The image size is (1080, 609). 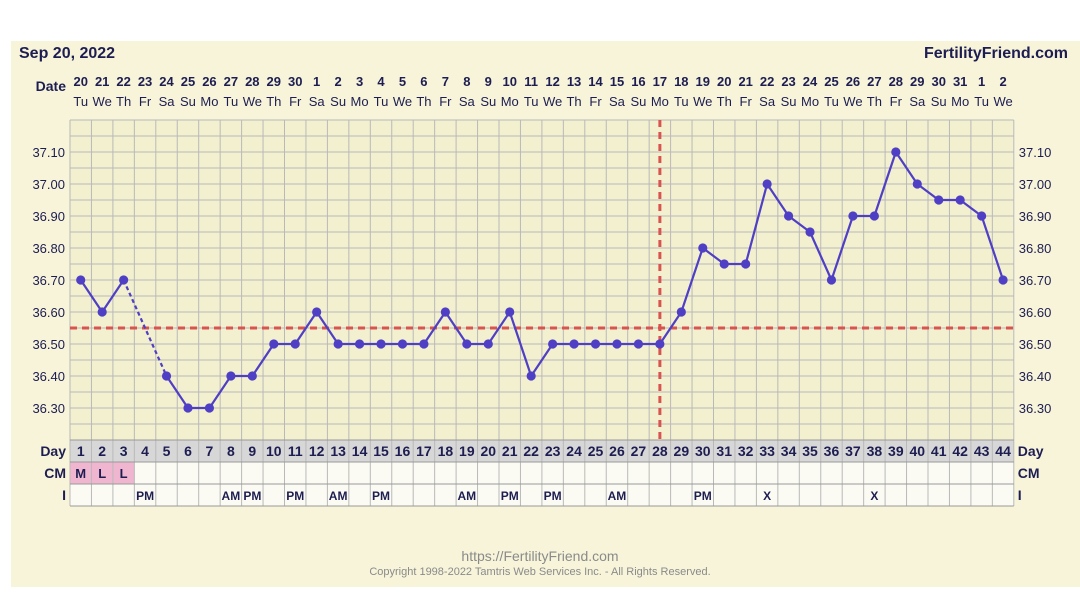 What do you see at coordinates (660, 451) in the screenshot?
I see `day-number: 28` at bounding box center [660, 451].